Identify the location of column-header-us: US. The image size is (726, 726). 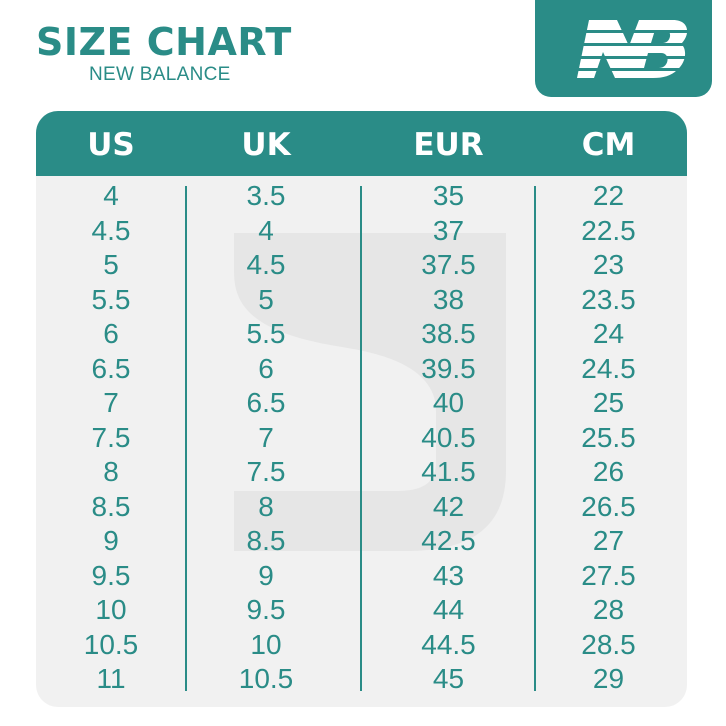
(111, 145).